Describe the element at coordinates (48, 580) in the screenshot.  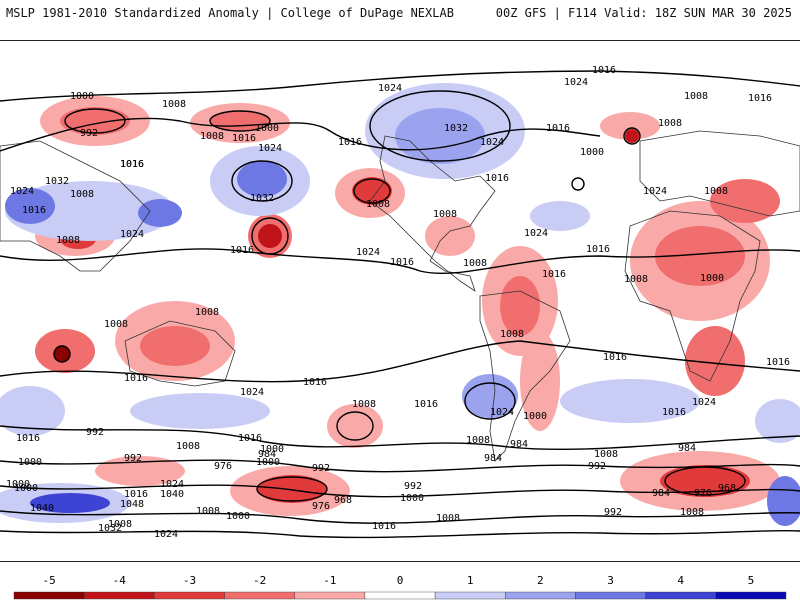
I see `colorbar-tick-label: -5` at that location.